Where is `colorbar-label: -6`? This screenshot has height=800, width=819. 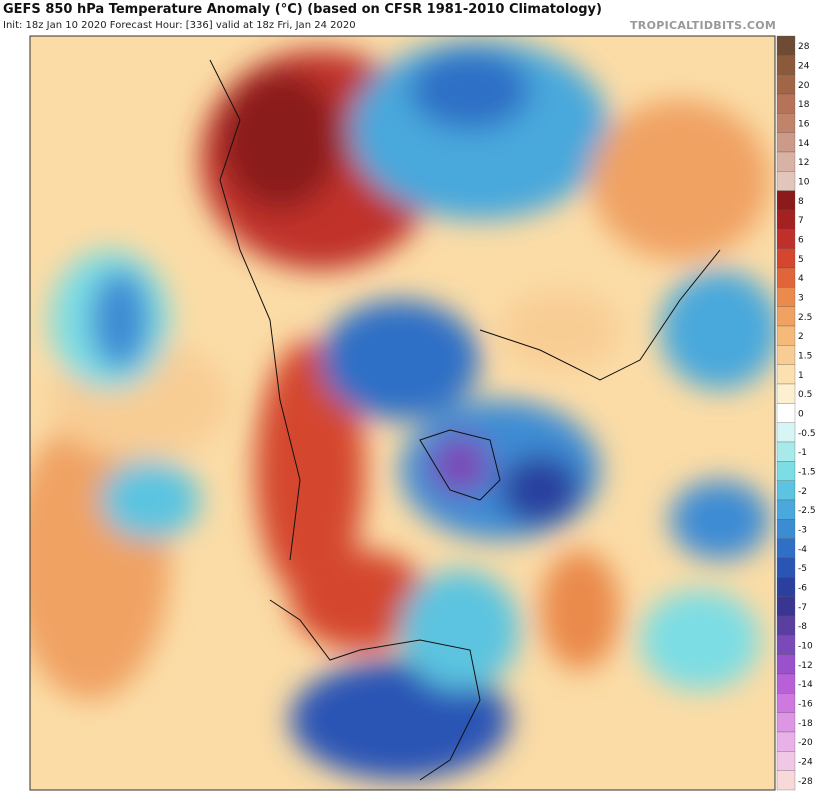
colorbar-label: -6 is located at coordinates (802, 589).